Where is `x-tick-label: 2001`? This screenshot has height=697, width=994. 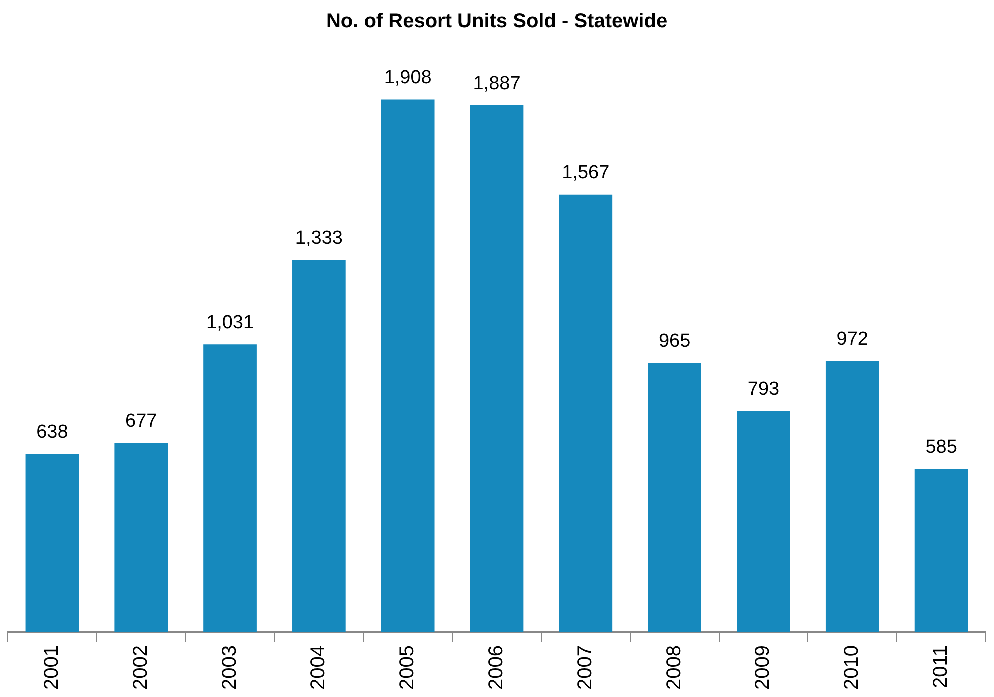 x-tick-label: 2001 is located at coordinates (51, 668).